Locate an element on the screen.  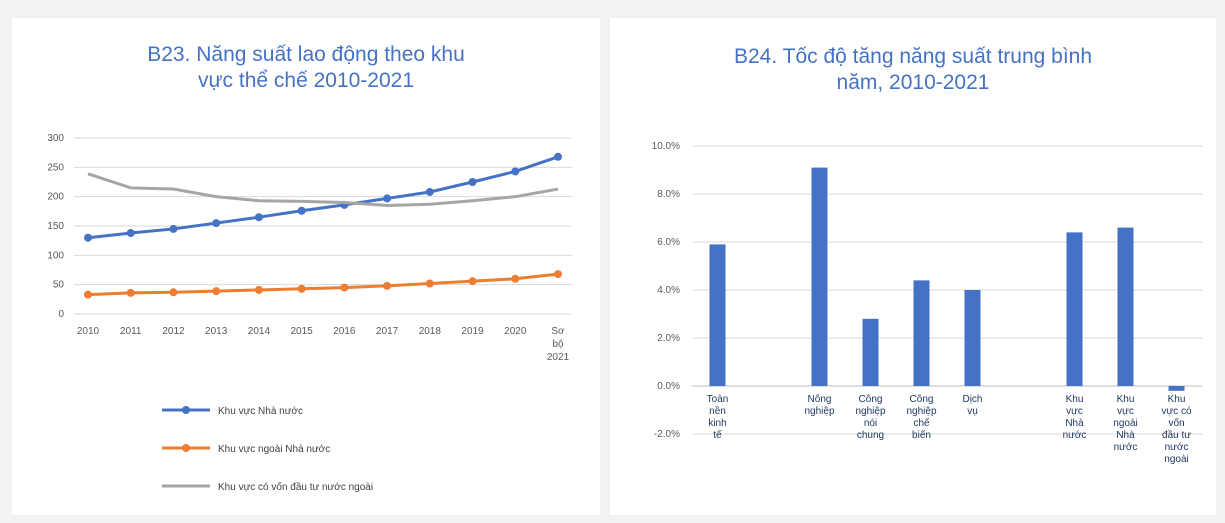
category-label-line: vốn is located at coordinates (1176, 423).